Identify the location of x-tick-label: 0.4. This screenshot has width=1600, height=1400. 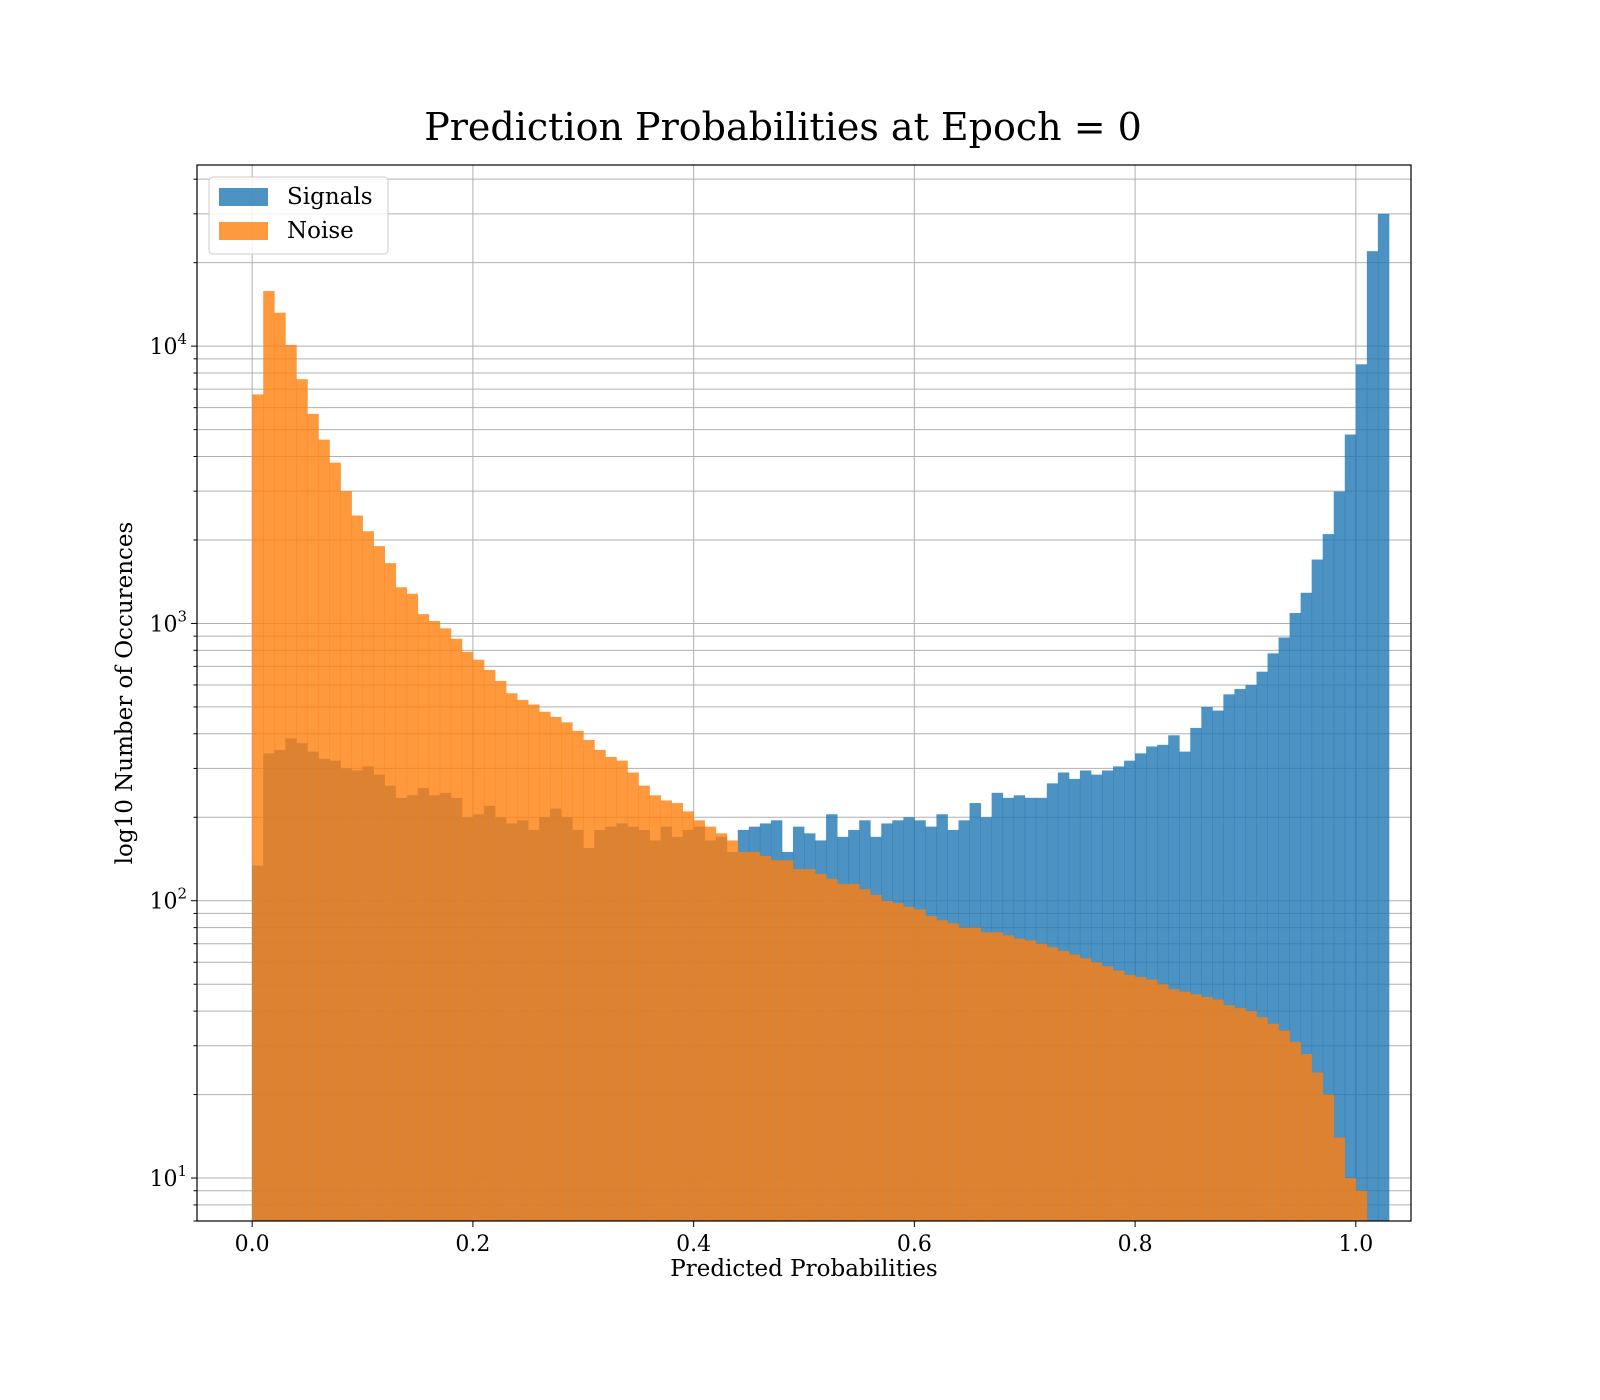
(693, 1244).